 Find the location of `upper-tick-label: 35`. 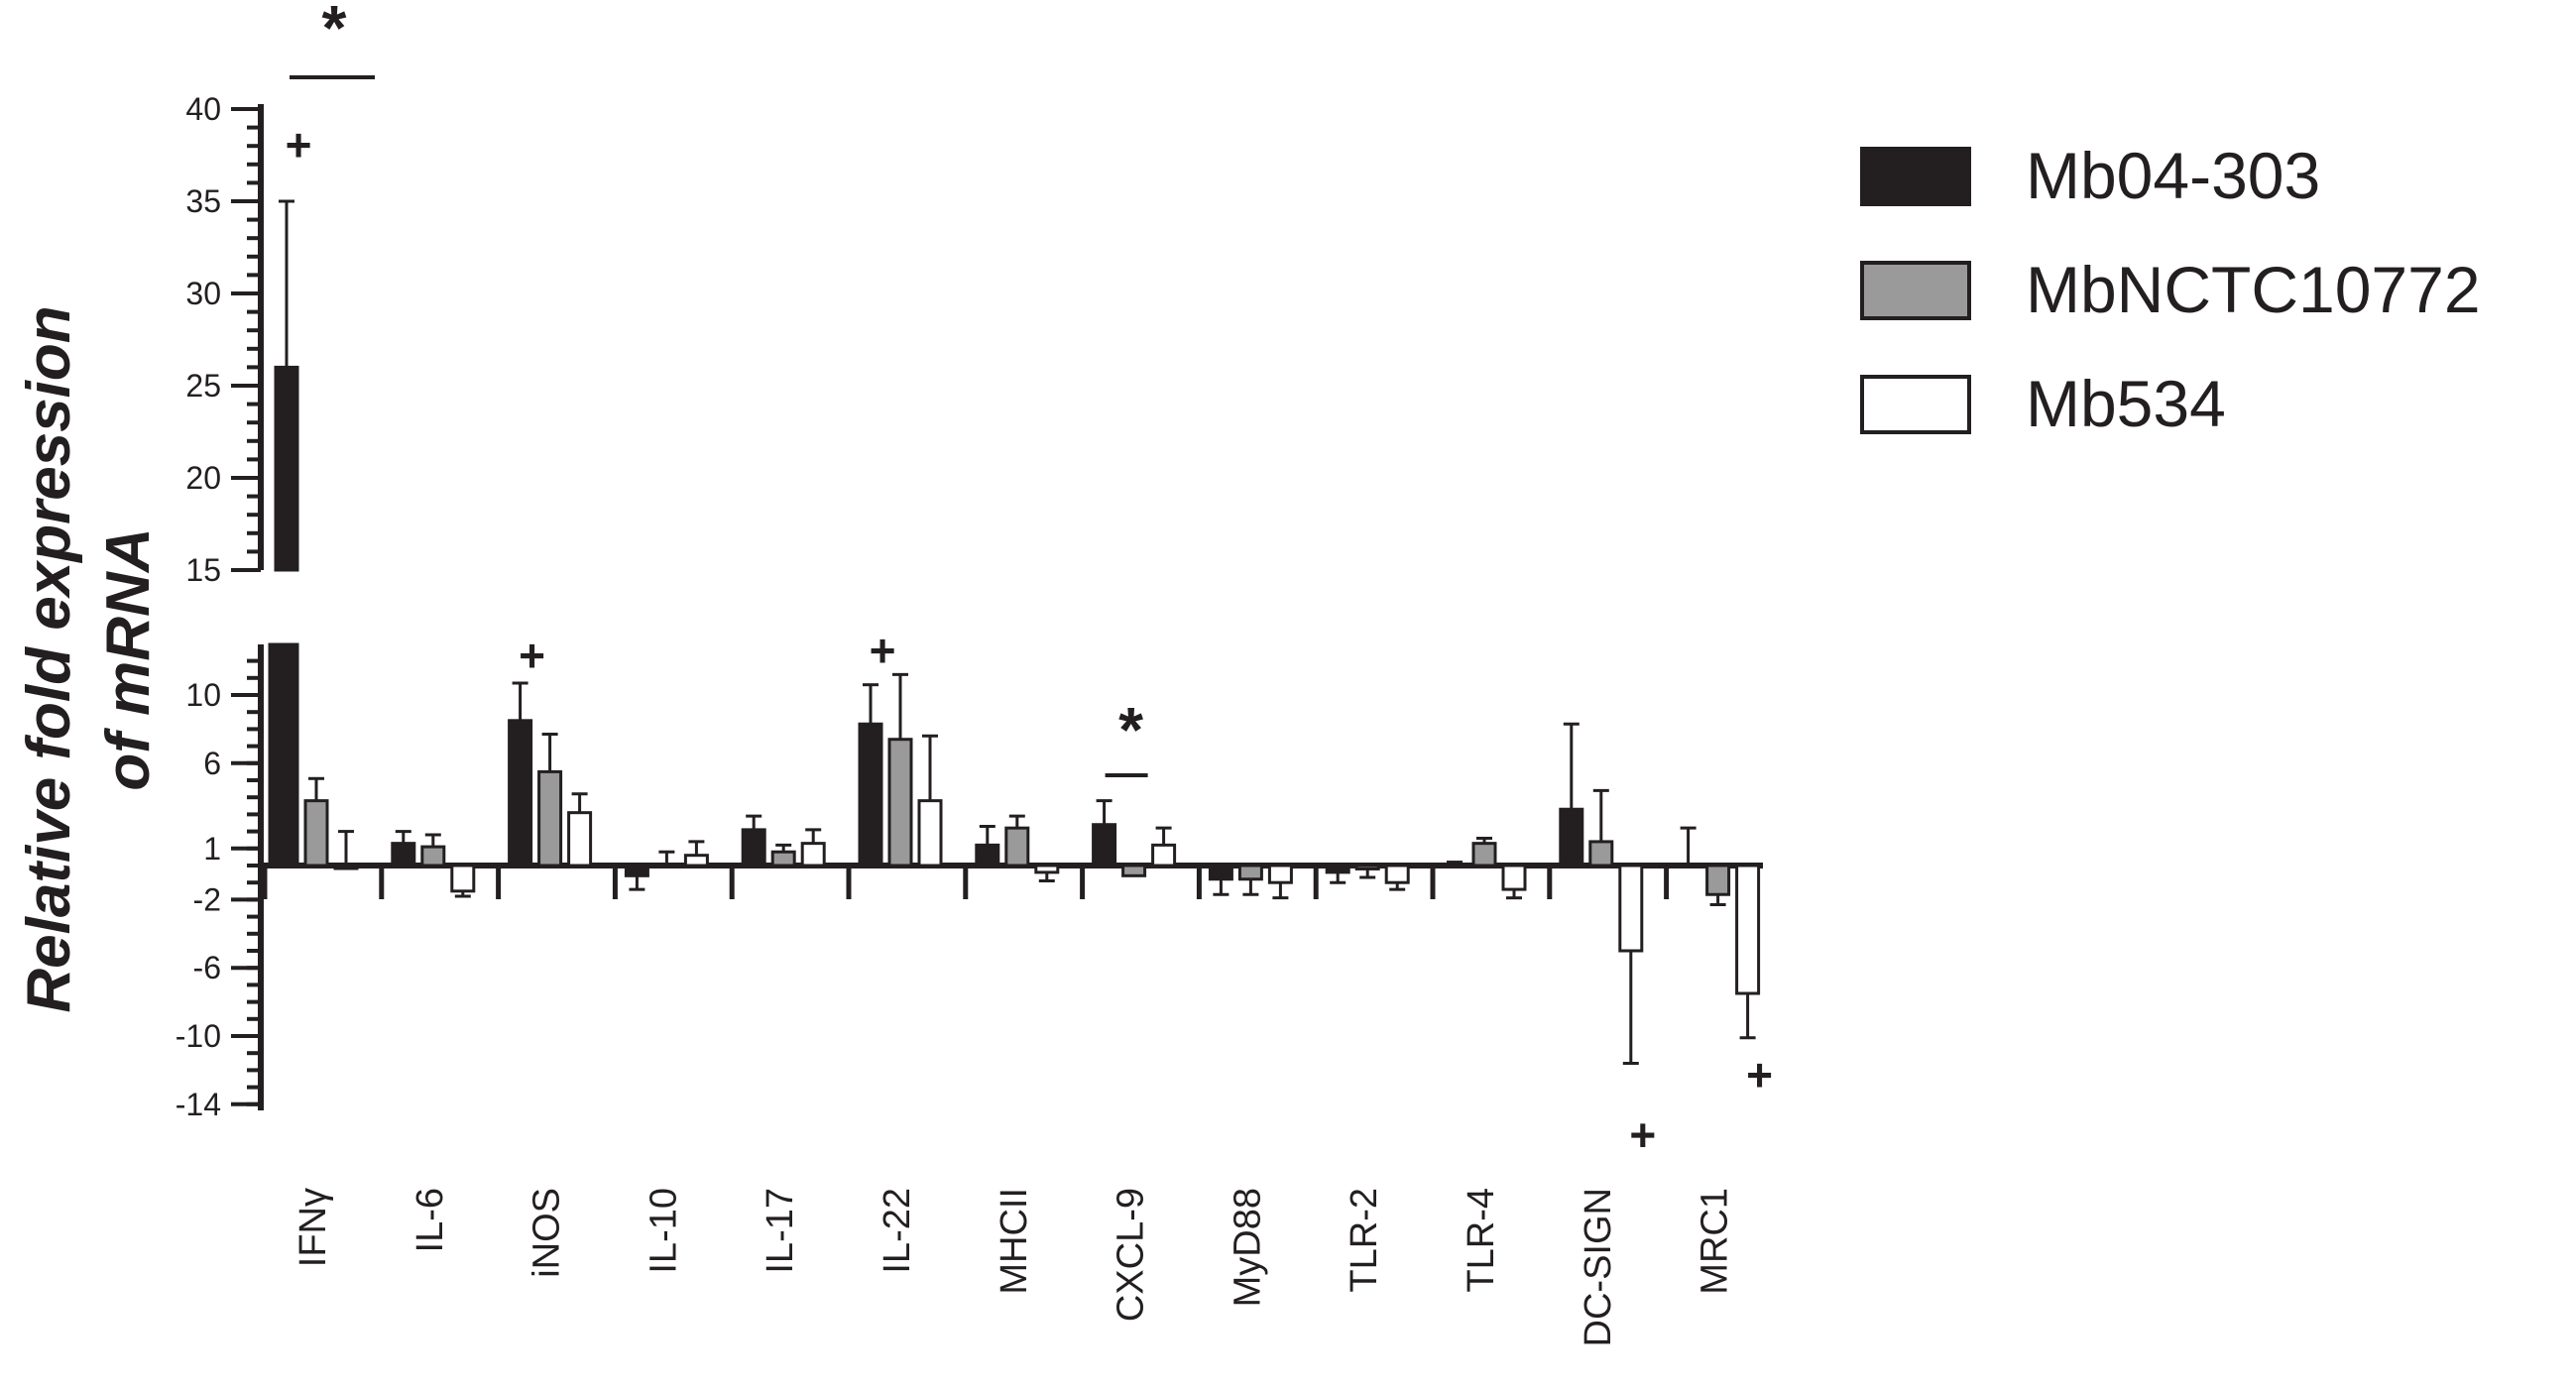

upper-tick-label: 35 is located at coordinates (203, 201).